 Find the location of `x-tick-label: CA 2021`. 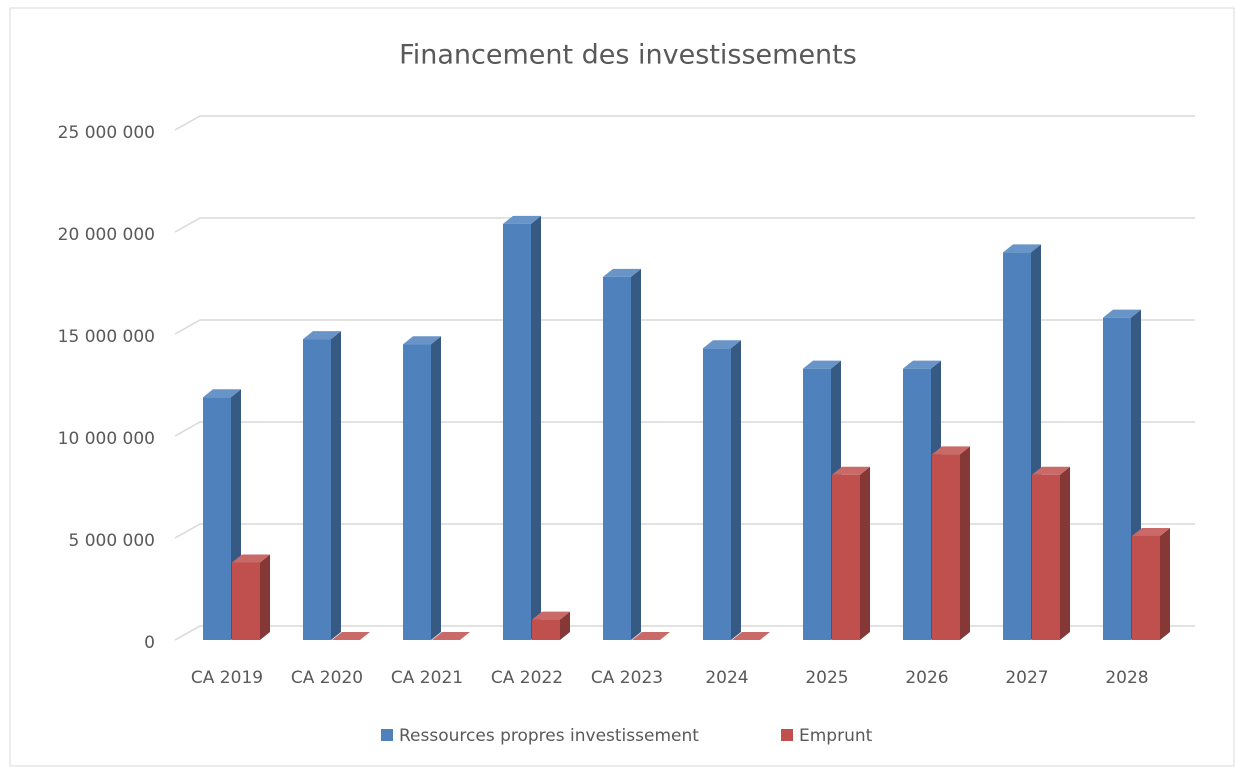

x-tick-label: CA 2021 is located at coordinates (427, 678).